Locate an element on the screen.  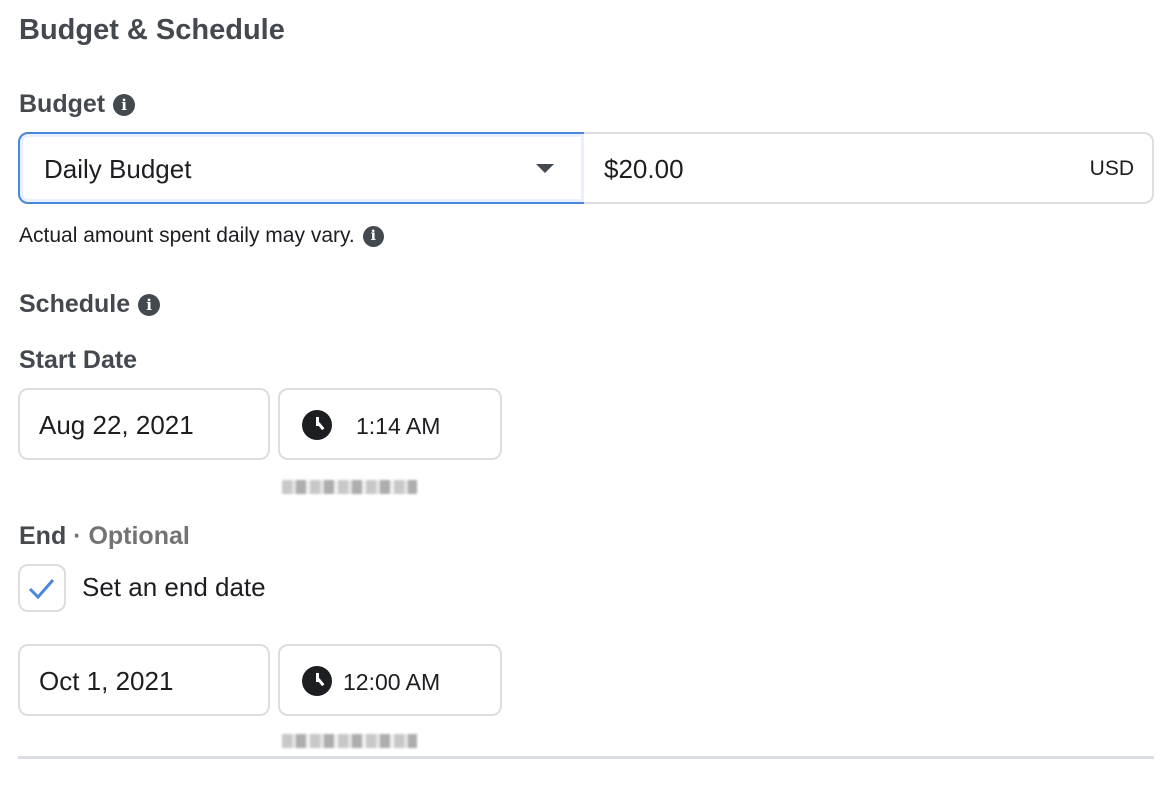
end-date-value: Oct 1, 2021 is located at coordinates (106, 681).